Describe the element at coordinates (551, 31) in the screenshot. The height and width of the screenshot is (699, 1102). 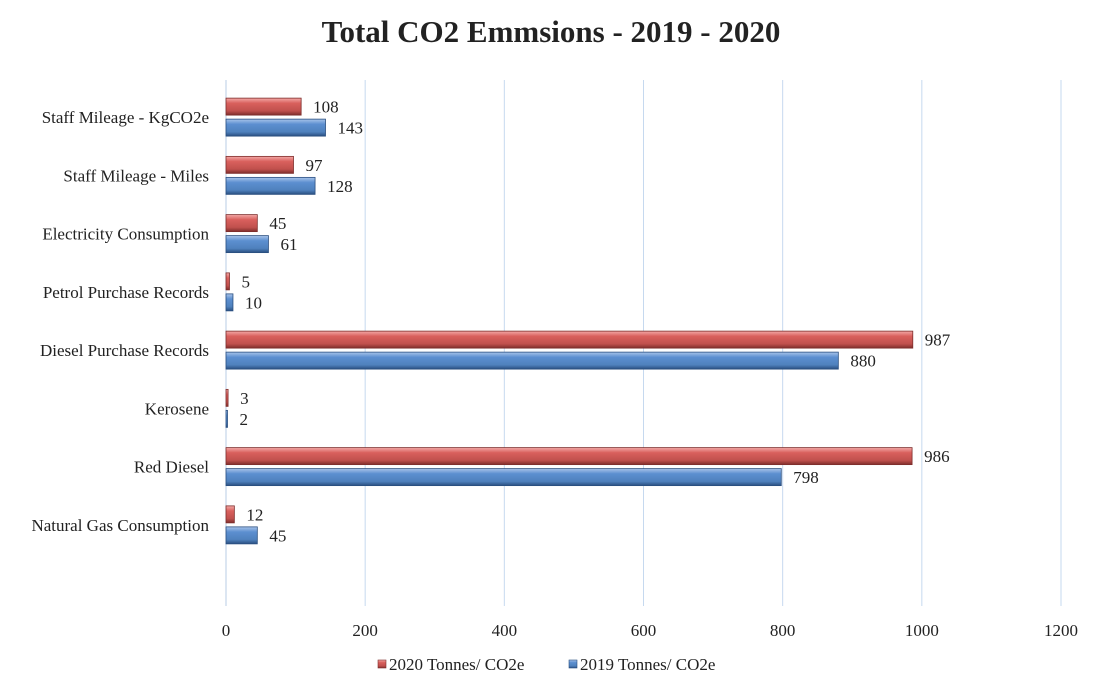
I see `chart-title: Total CO2 Emmsions - 2019 - 2020` at that location.